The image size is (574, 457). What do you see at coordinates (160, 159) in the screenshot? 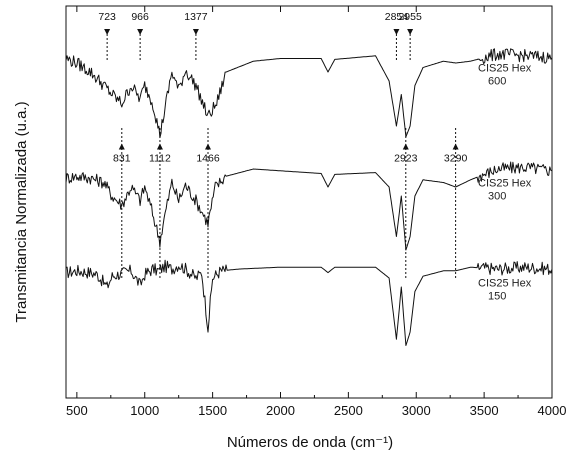
I see `band-label: 1112` at bounding box center [160, 159].